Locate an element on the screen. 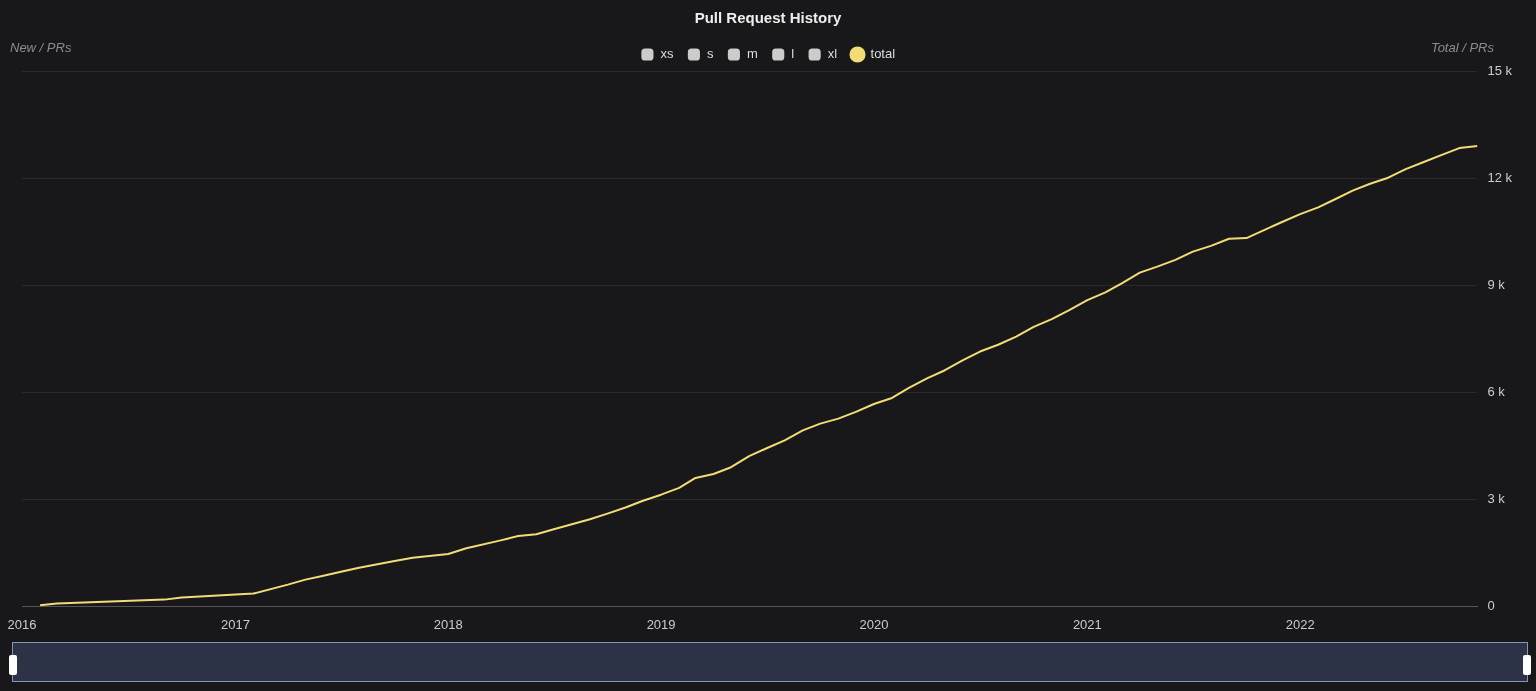  x-tick-label: 2019 is located at coordinates (661, 624).